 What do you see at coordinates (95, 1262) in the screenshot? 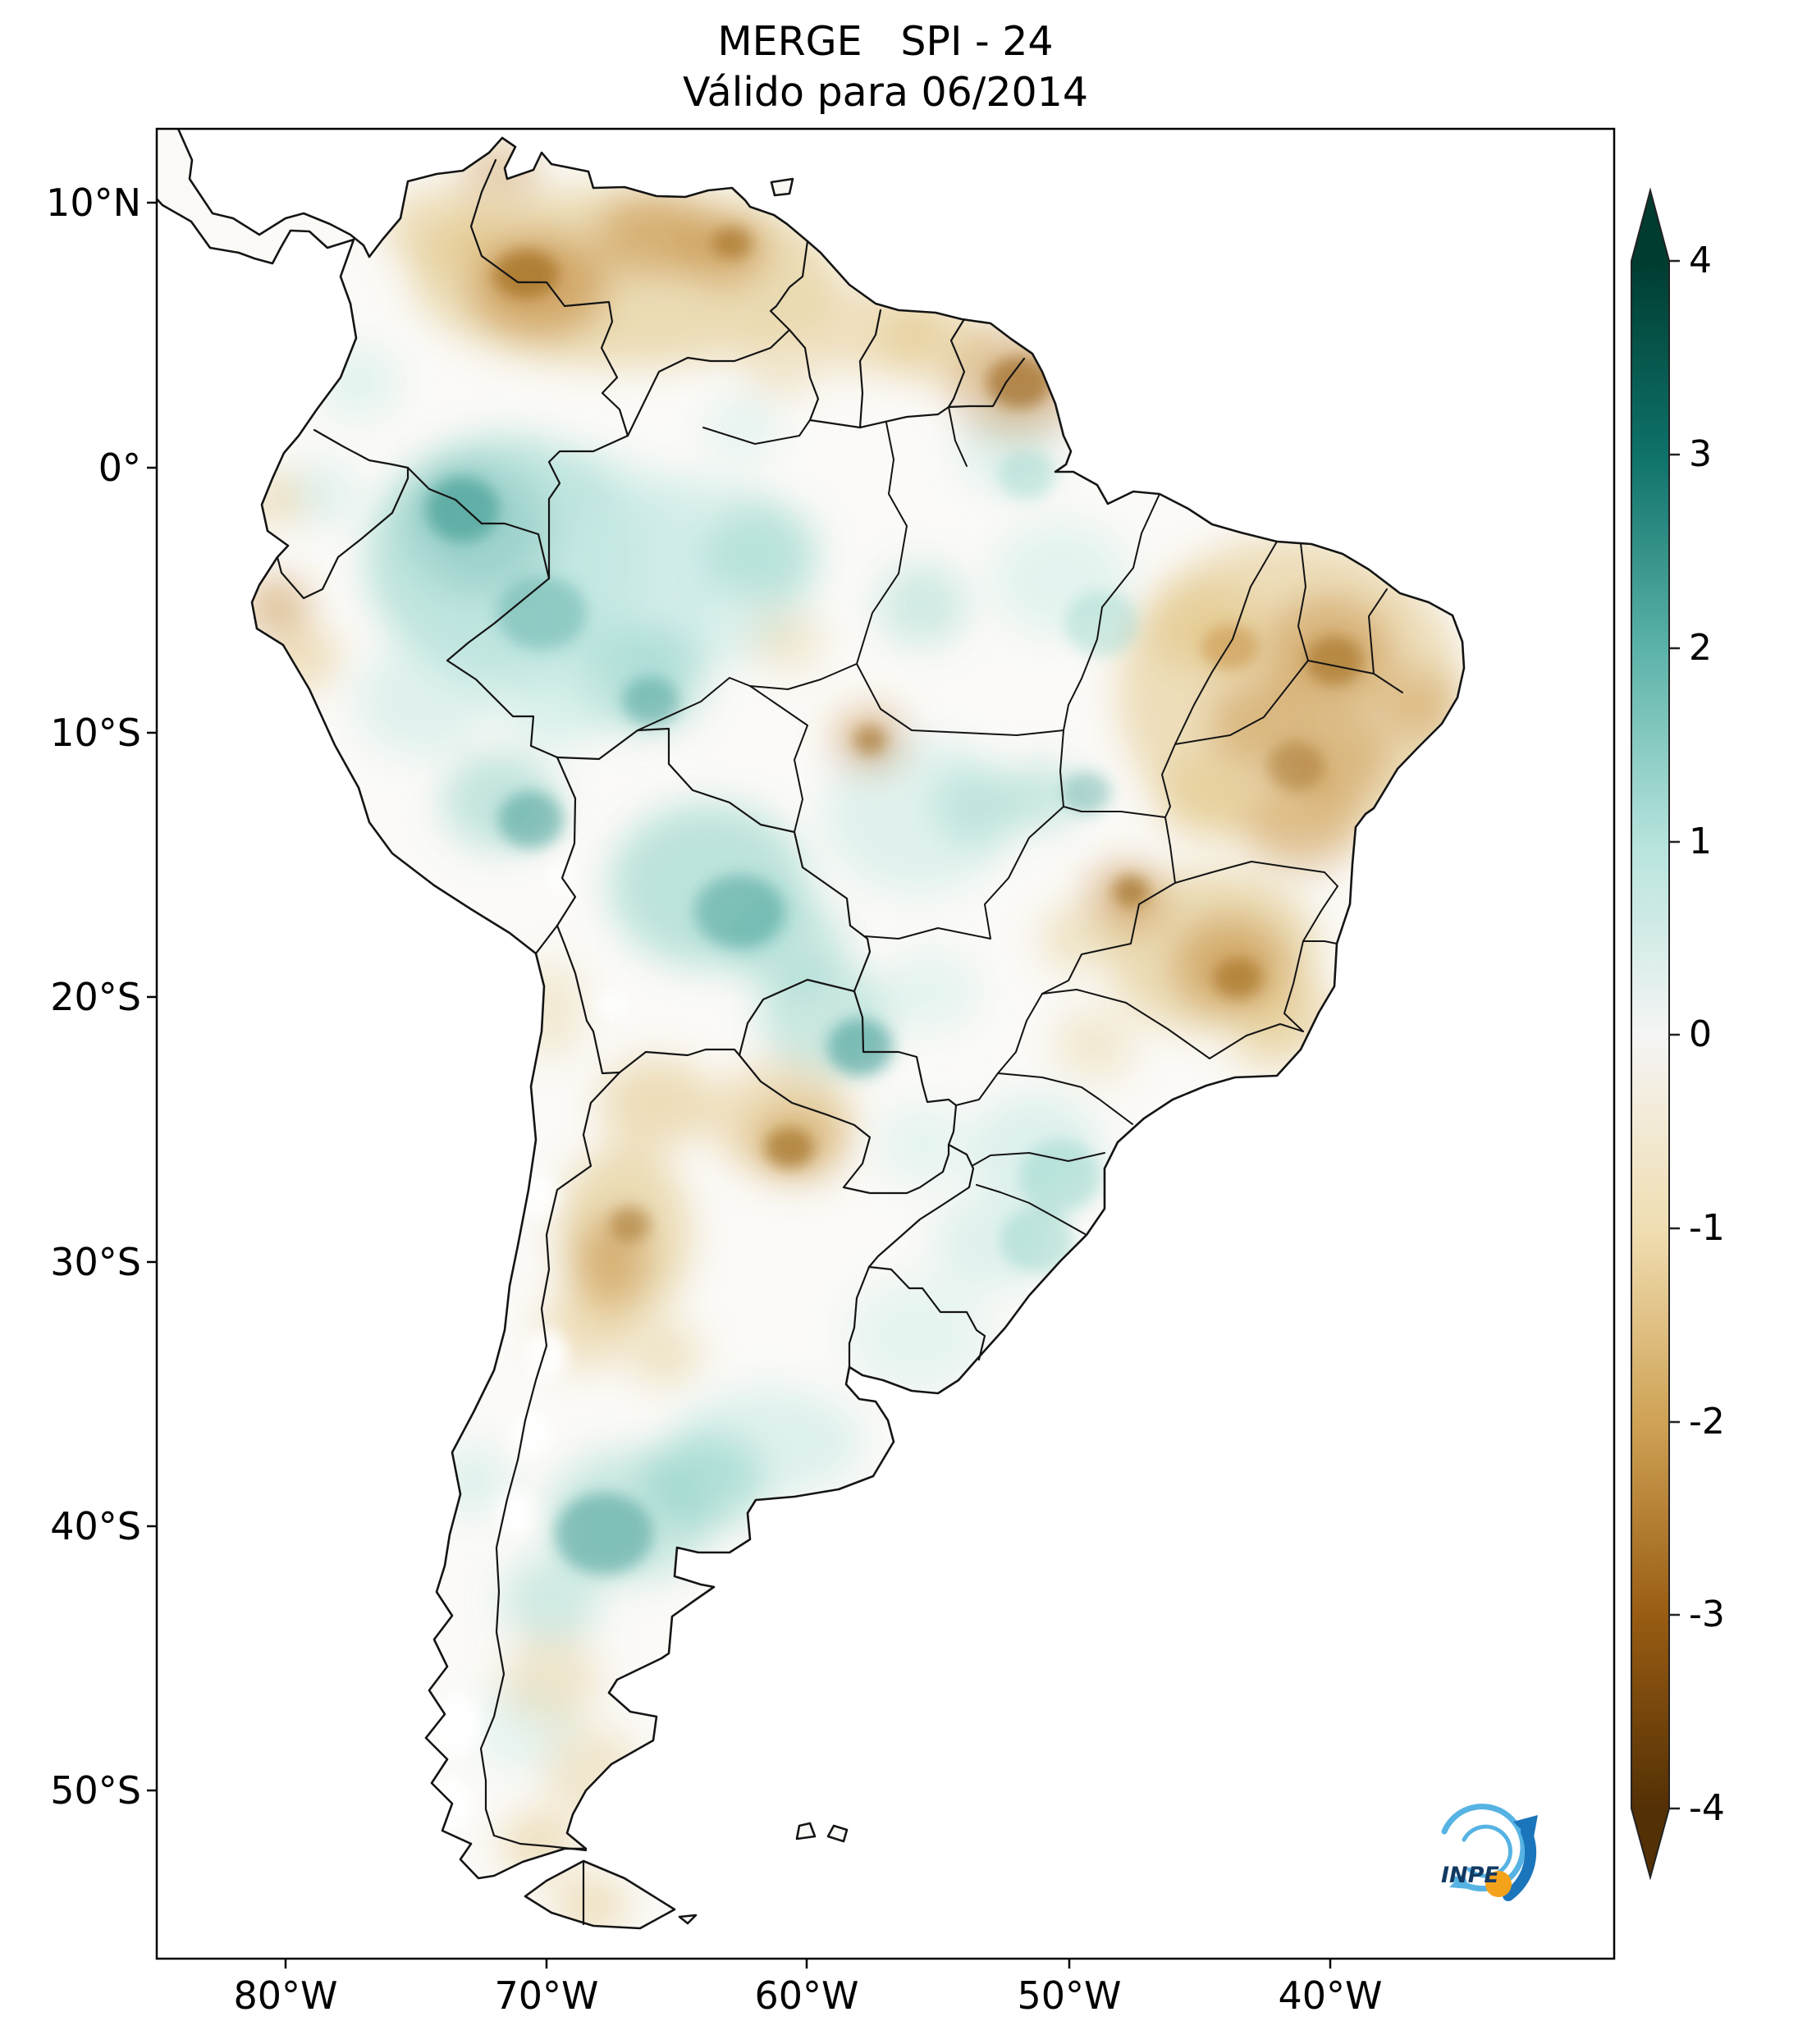
I see `y-tick-label-30s: 30°S` at bounding box center [95, 1262].